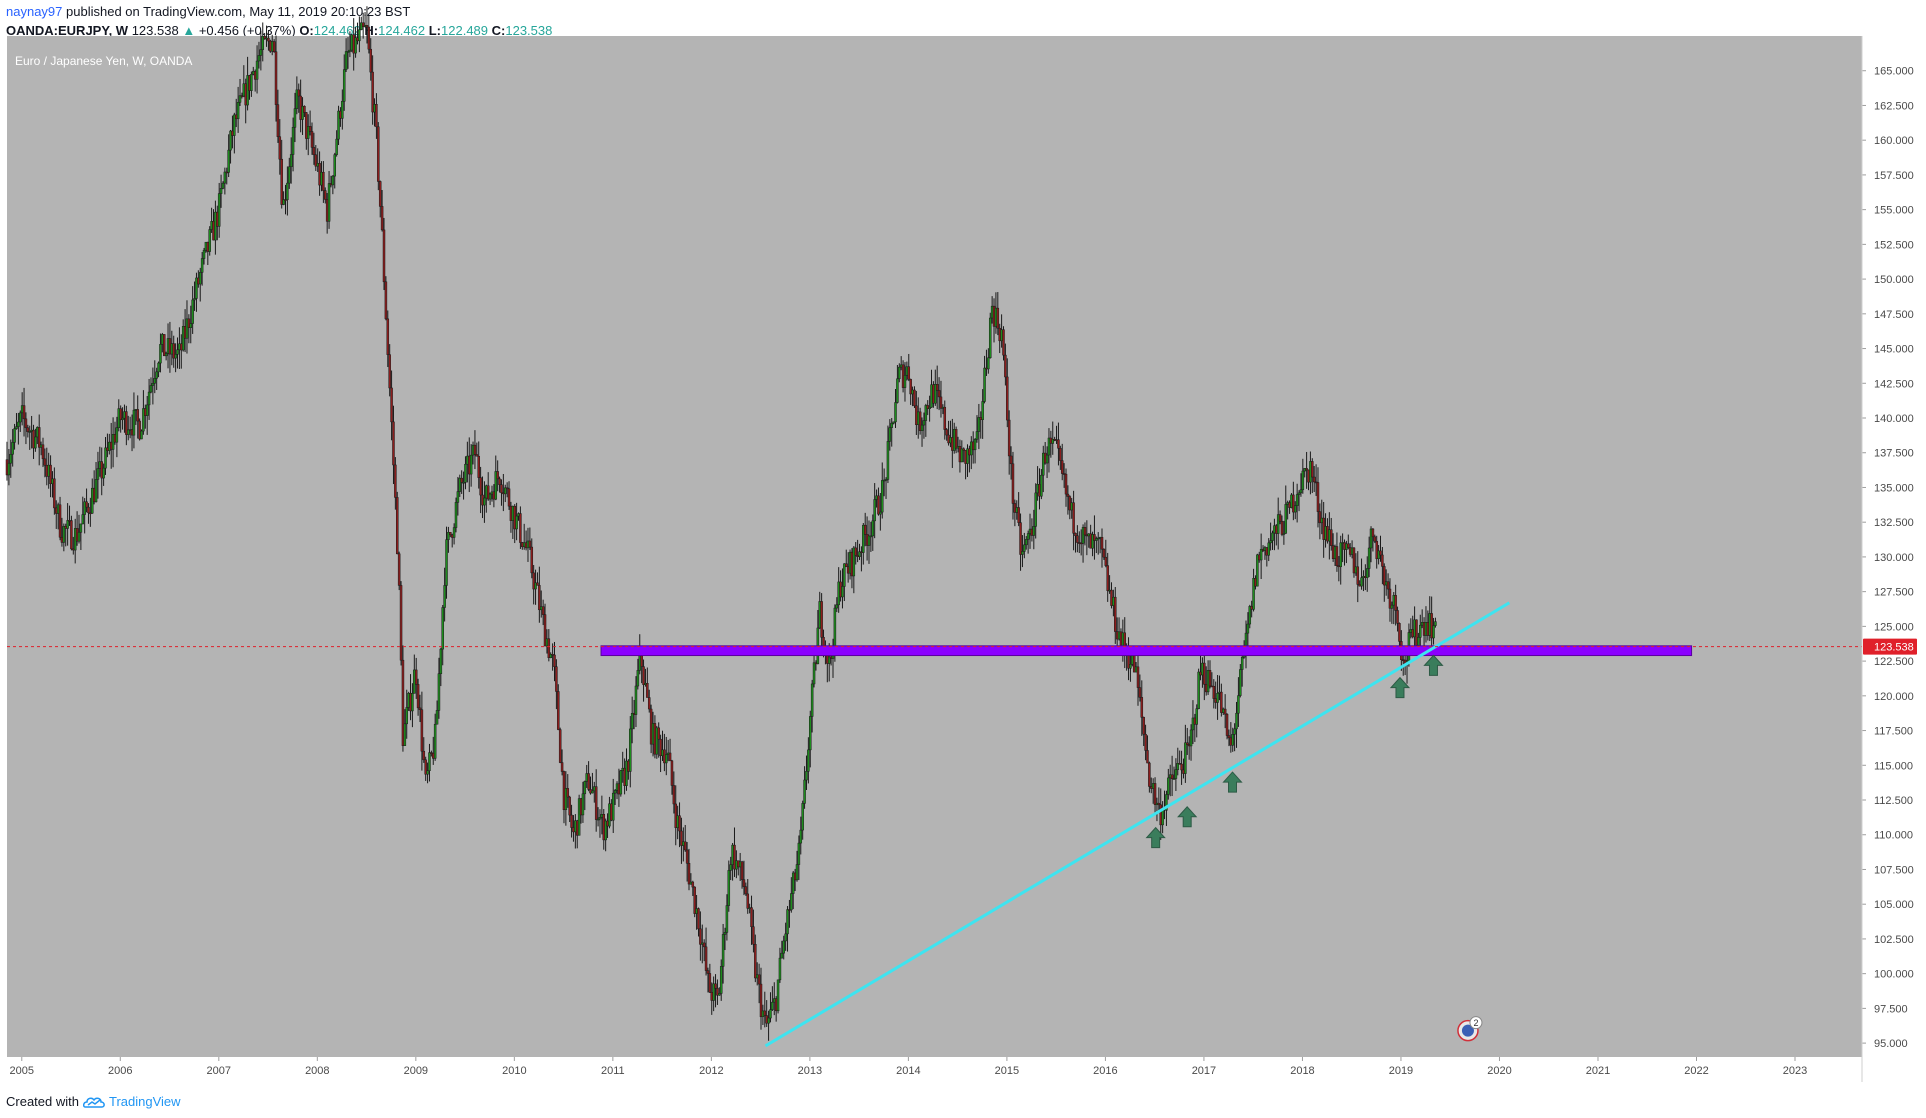 The height and width of the screenshot is (1118, 1926). Describe the element at coordinates (1894, 72) in the screenshot. I see `price-tick-label: 165.000` at that location.